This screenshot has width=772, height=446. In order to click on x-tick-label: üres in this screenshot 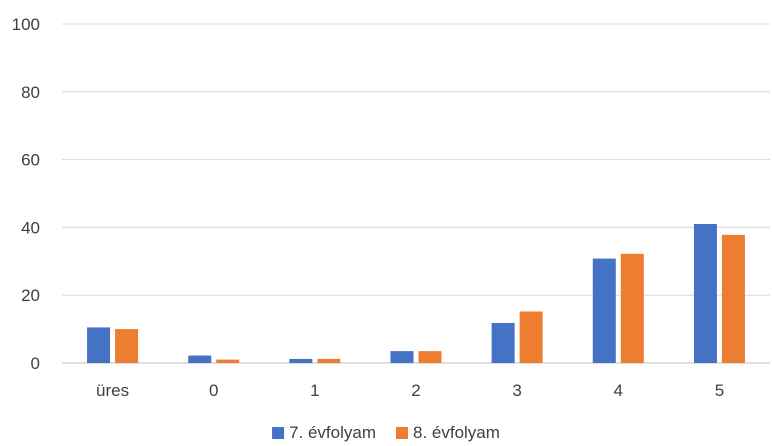, I will do `click(112, 390)`.